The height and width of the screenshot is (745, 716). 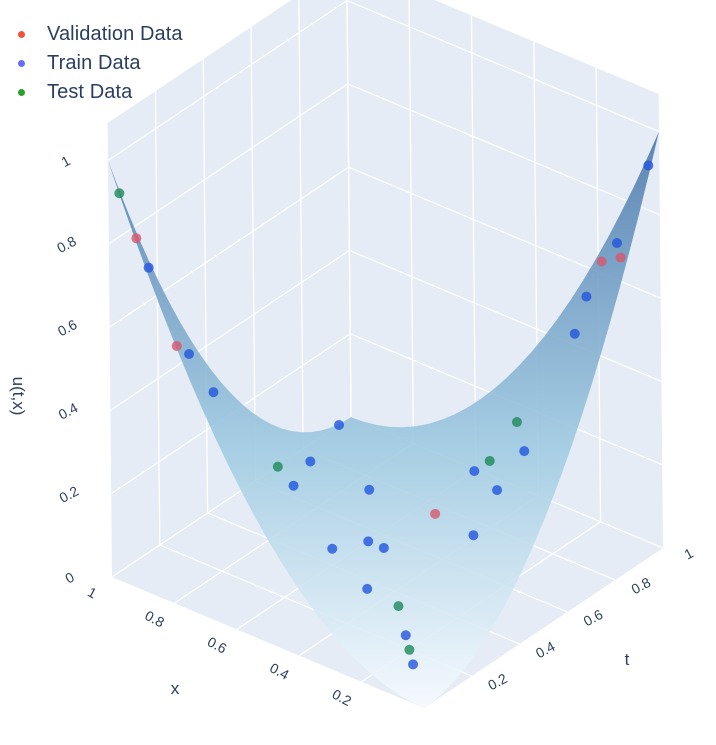 What do you see at coordinates (65, 161) in the screenshot?
I see `tick-u: 1` at bounding box center [65, 161].